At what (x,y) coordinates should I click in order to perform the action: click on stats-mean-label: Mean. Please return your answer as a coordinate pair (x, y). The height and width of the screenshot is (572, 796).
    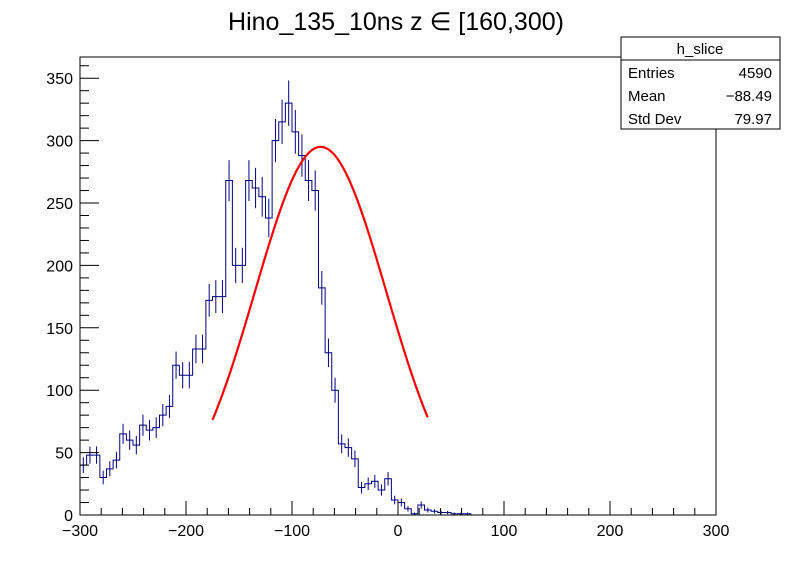
    Looking at the image, I should click on (647, 96).